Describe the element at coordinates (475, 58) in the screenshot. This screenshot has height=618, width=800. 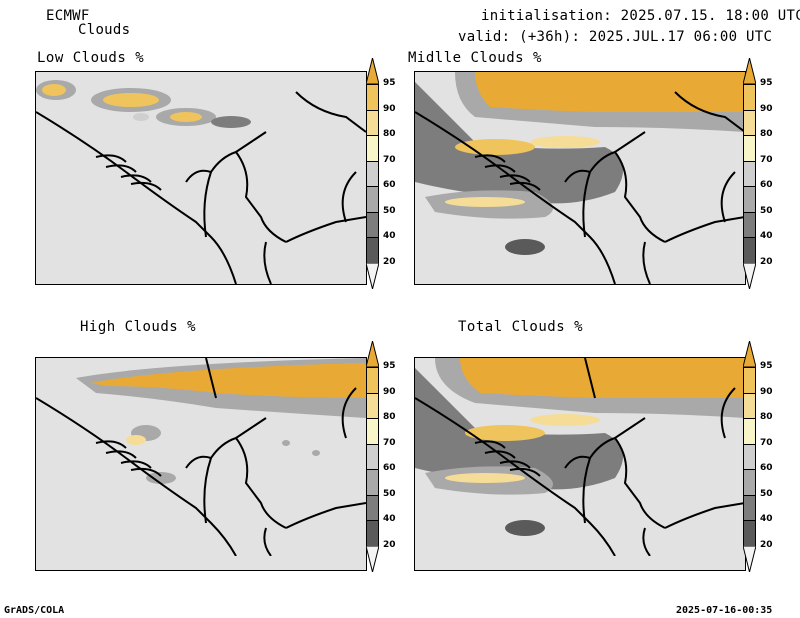
I see `panel-title-middle: Midlle Clouds %` at that location.